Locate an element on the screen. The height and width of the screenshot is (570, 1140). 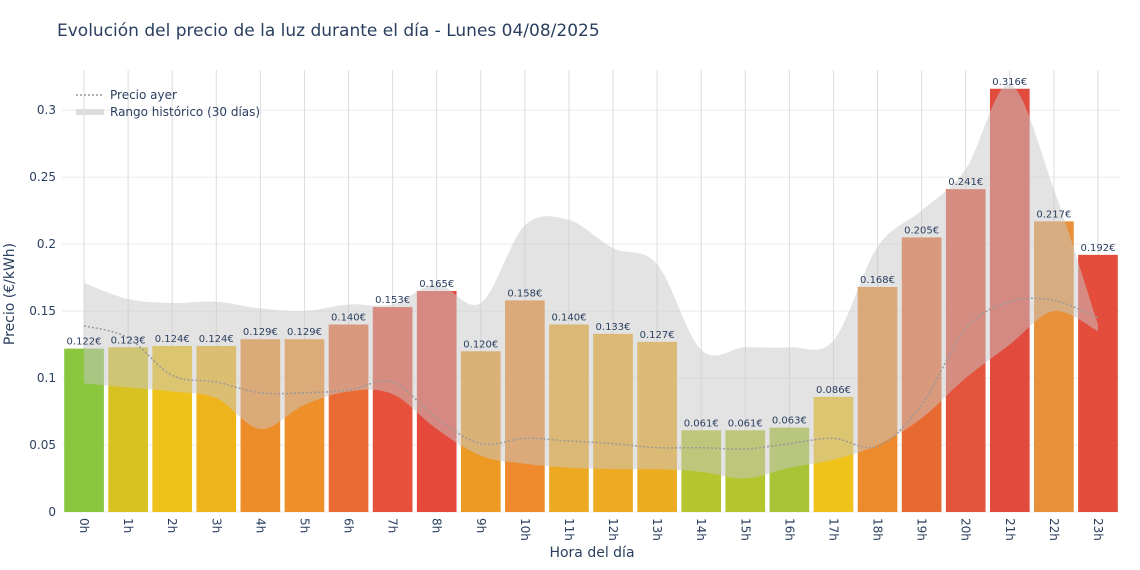
x-tick-label: 12h is located at coordinates (613, 529).